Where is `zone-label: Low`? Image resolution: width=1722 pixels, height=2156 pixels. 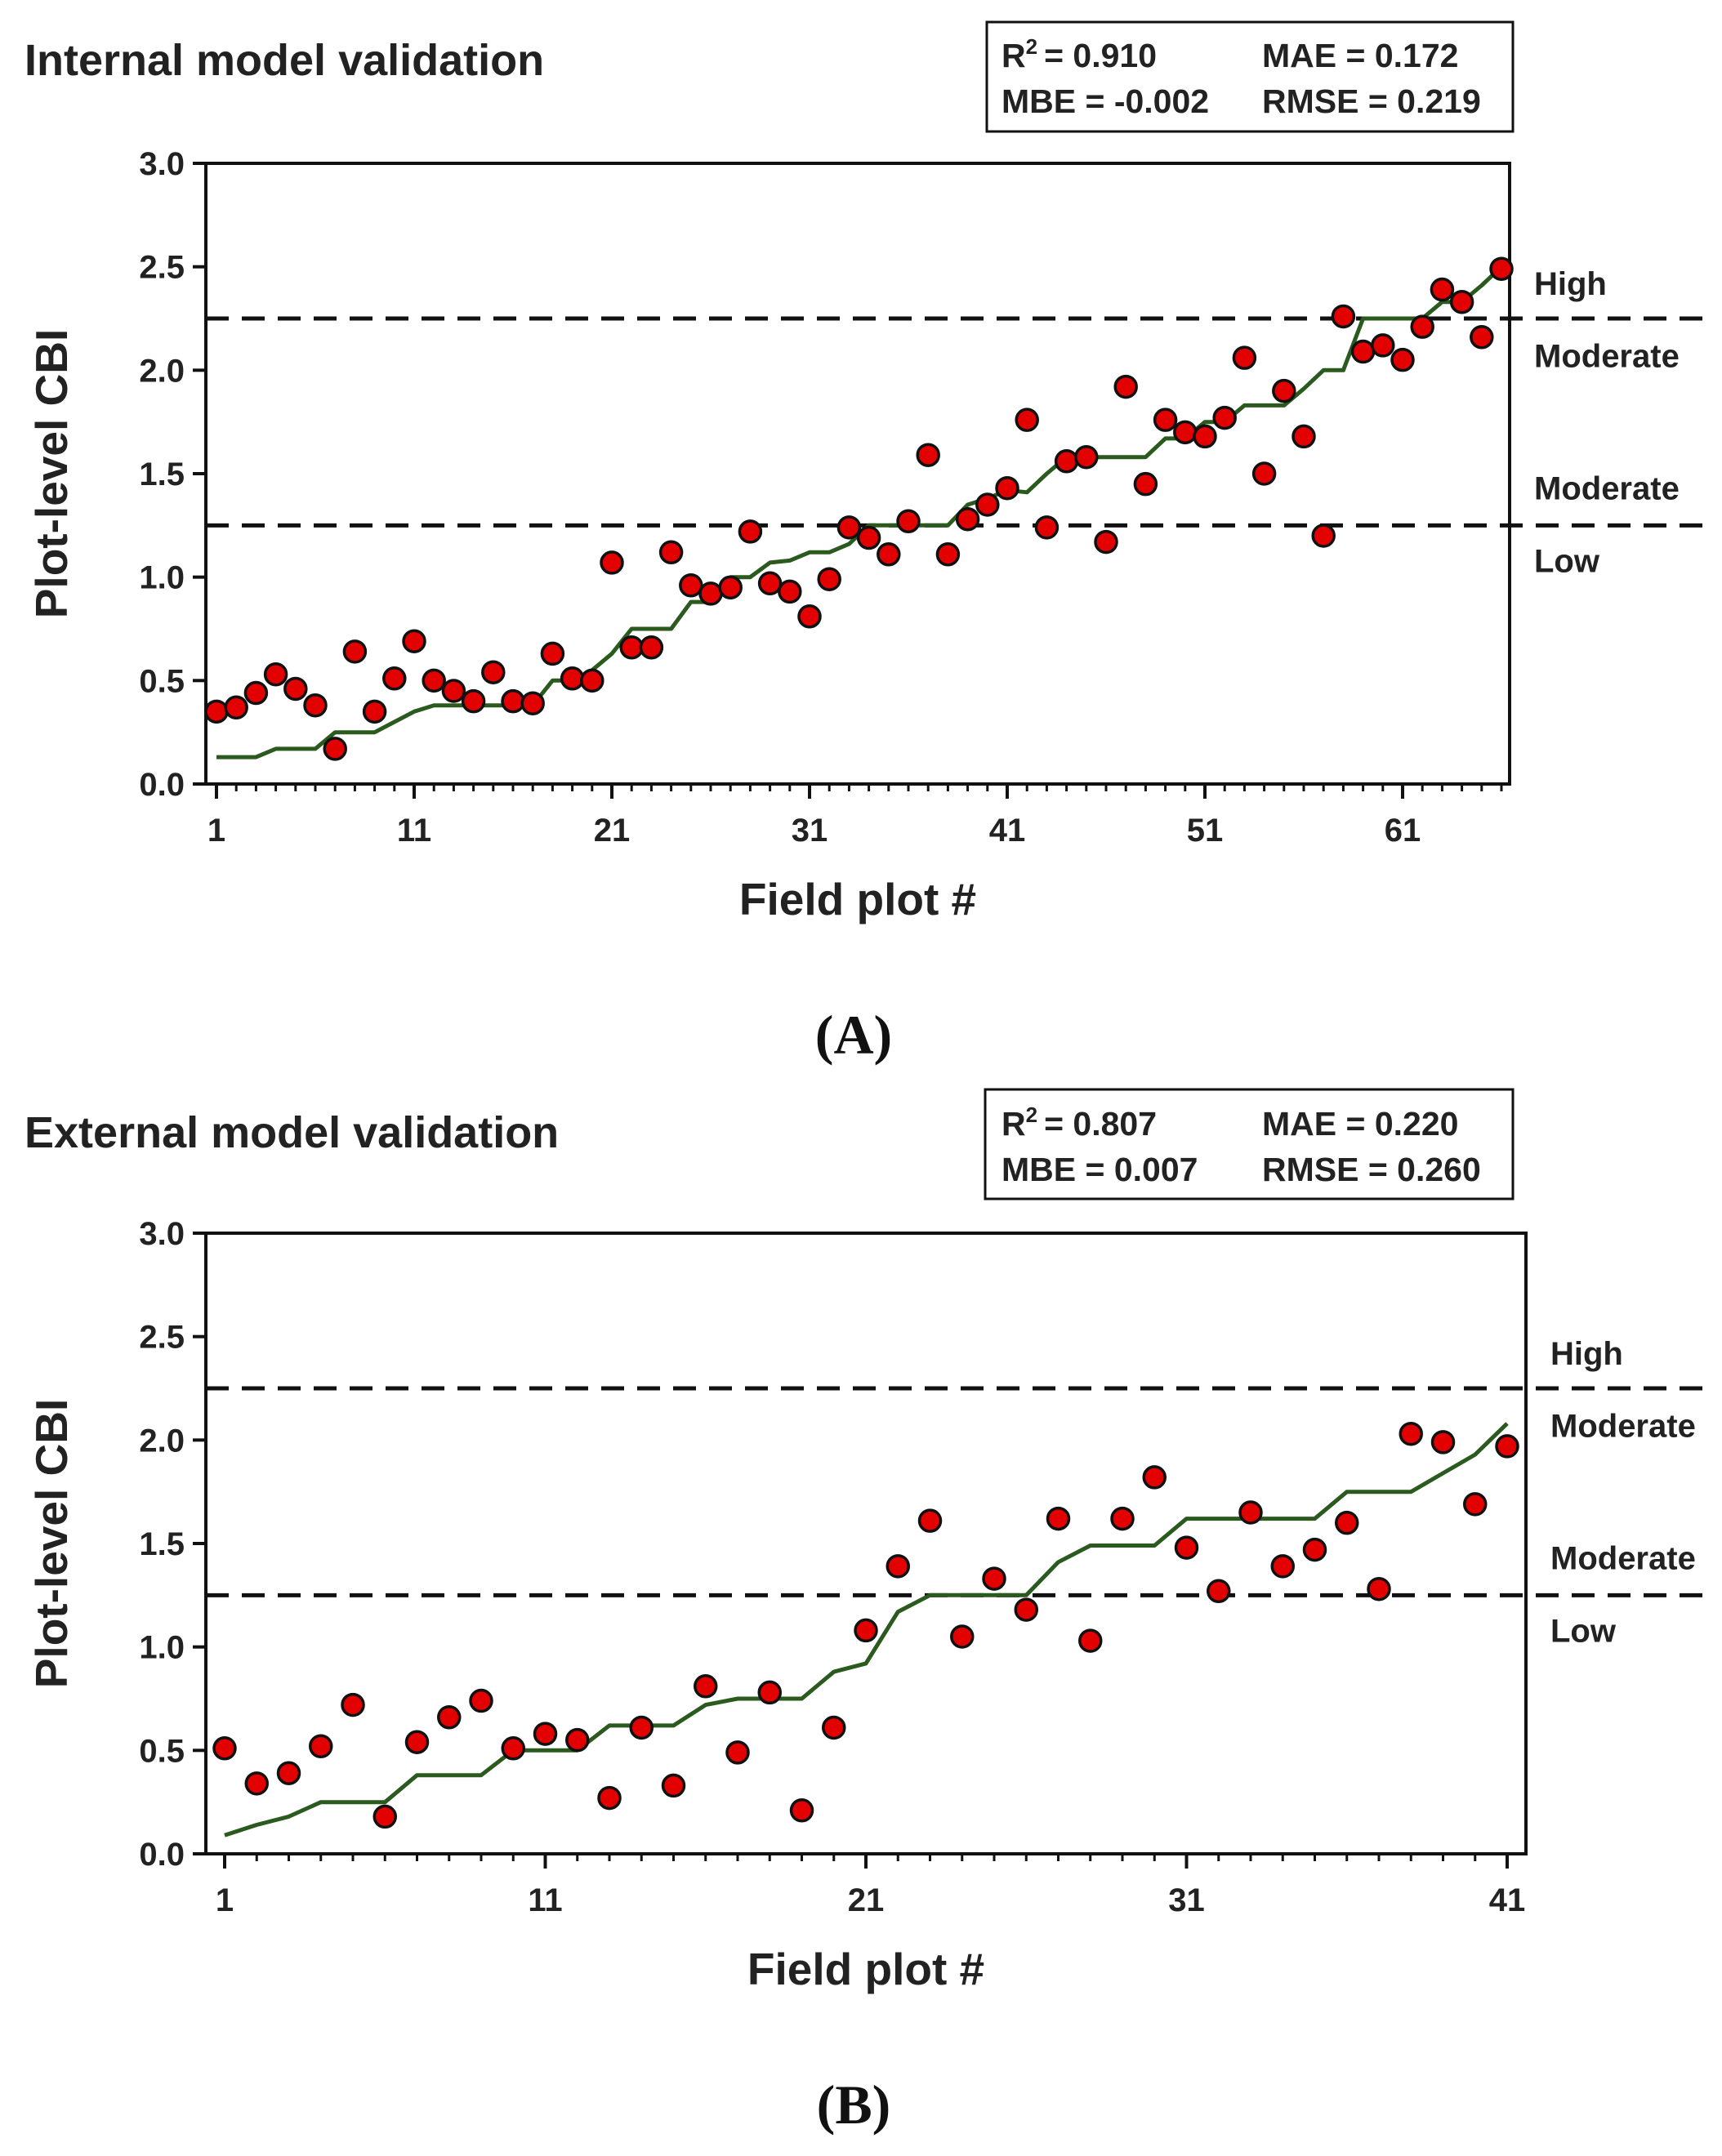 zone-label: Low is located at coordinates (1583, 1631).